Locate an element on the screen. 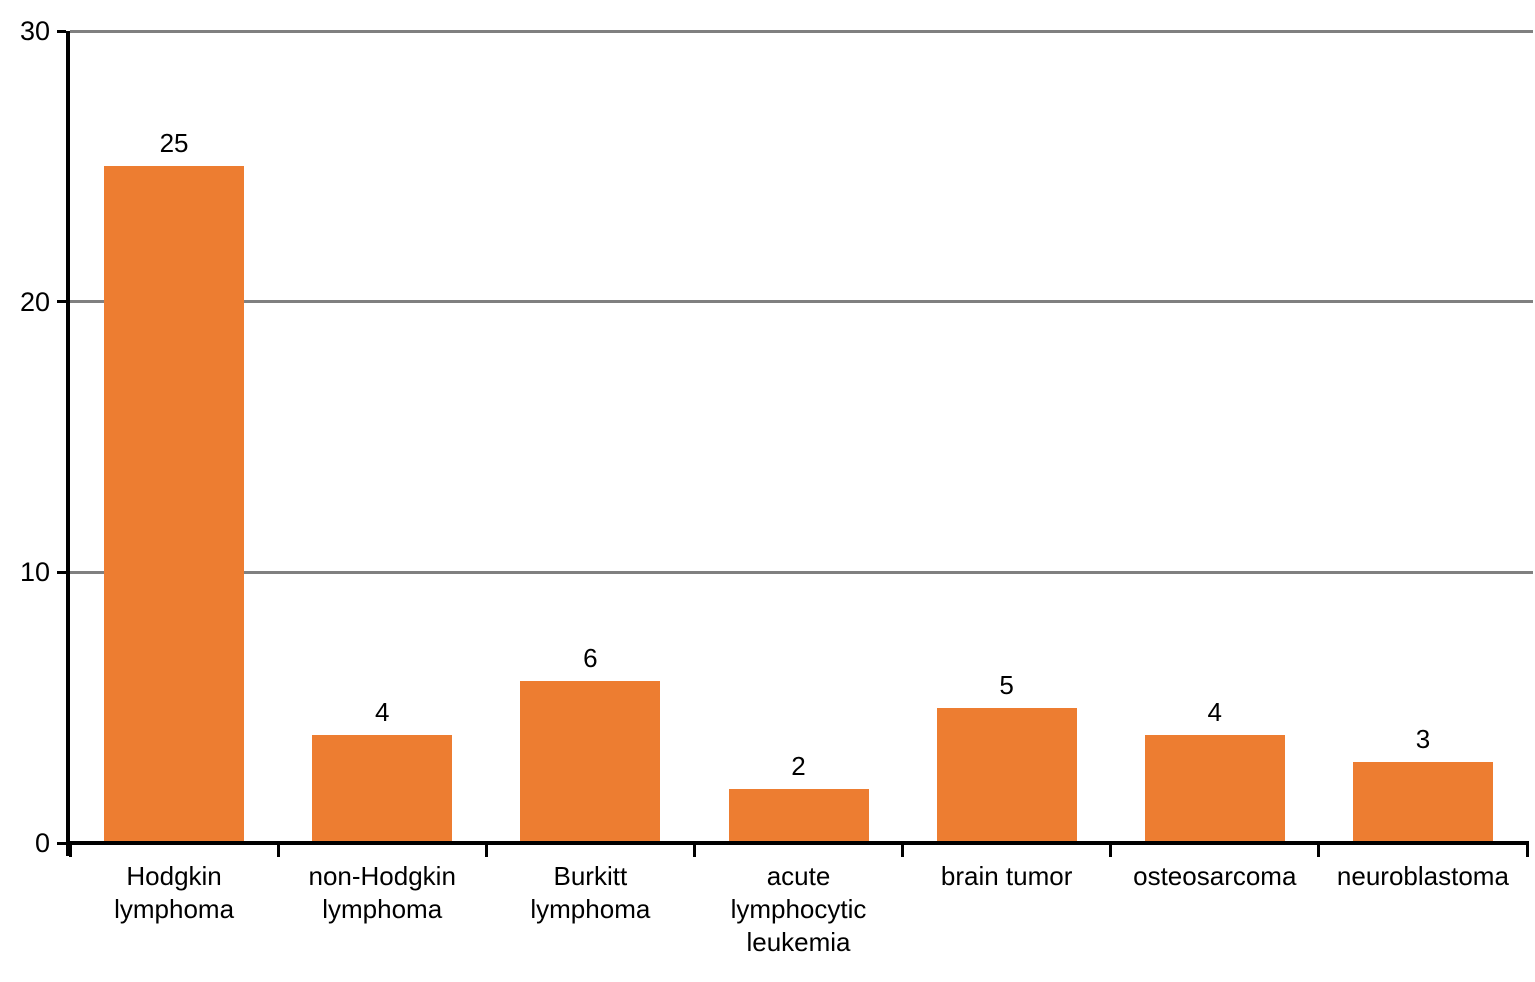  data-label-1: 4 is located at coordinates (382, 711).